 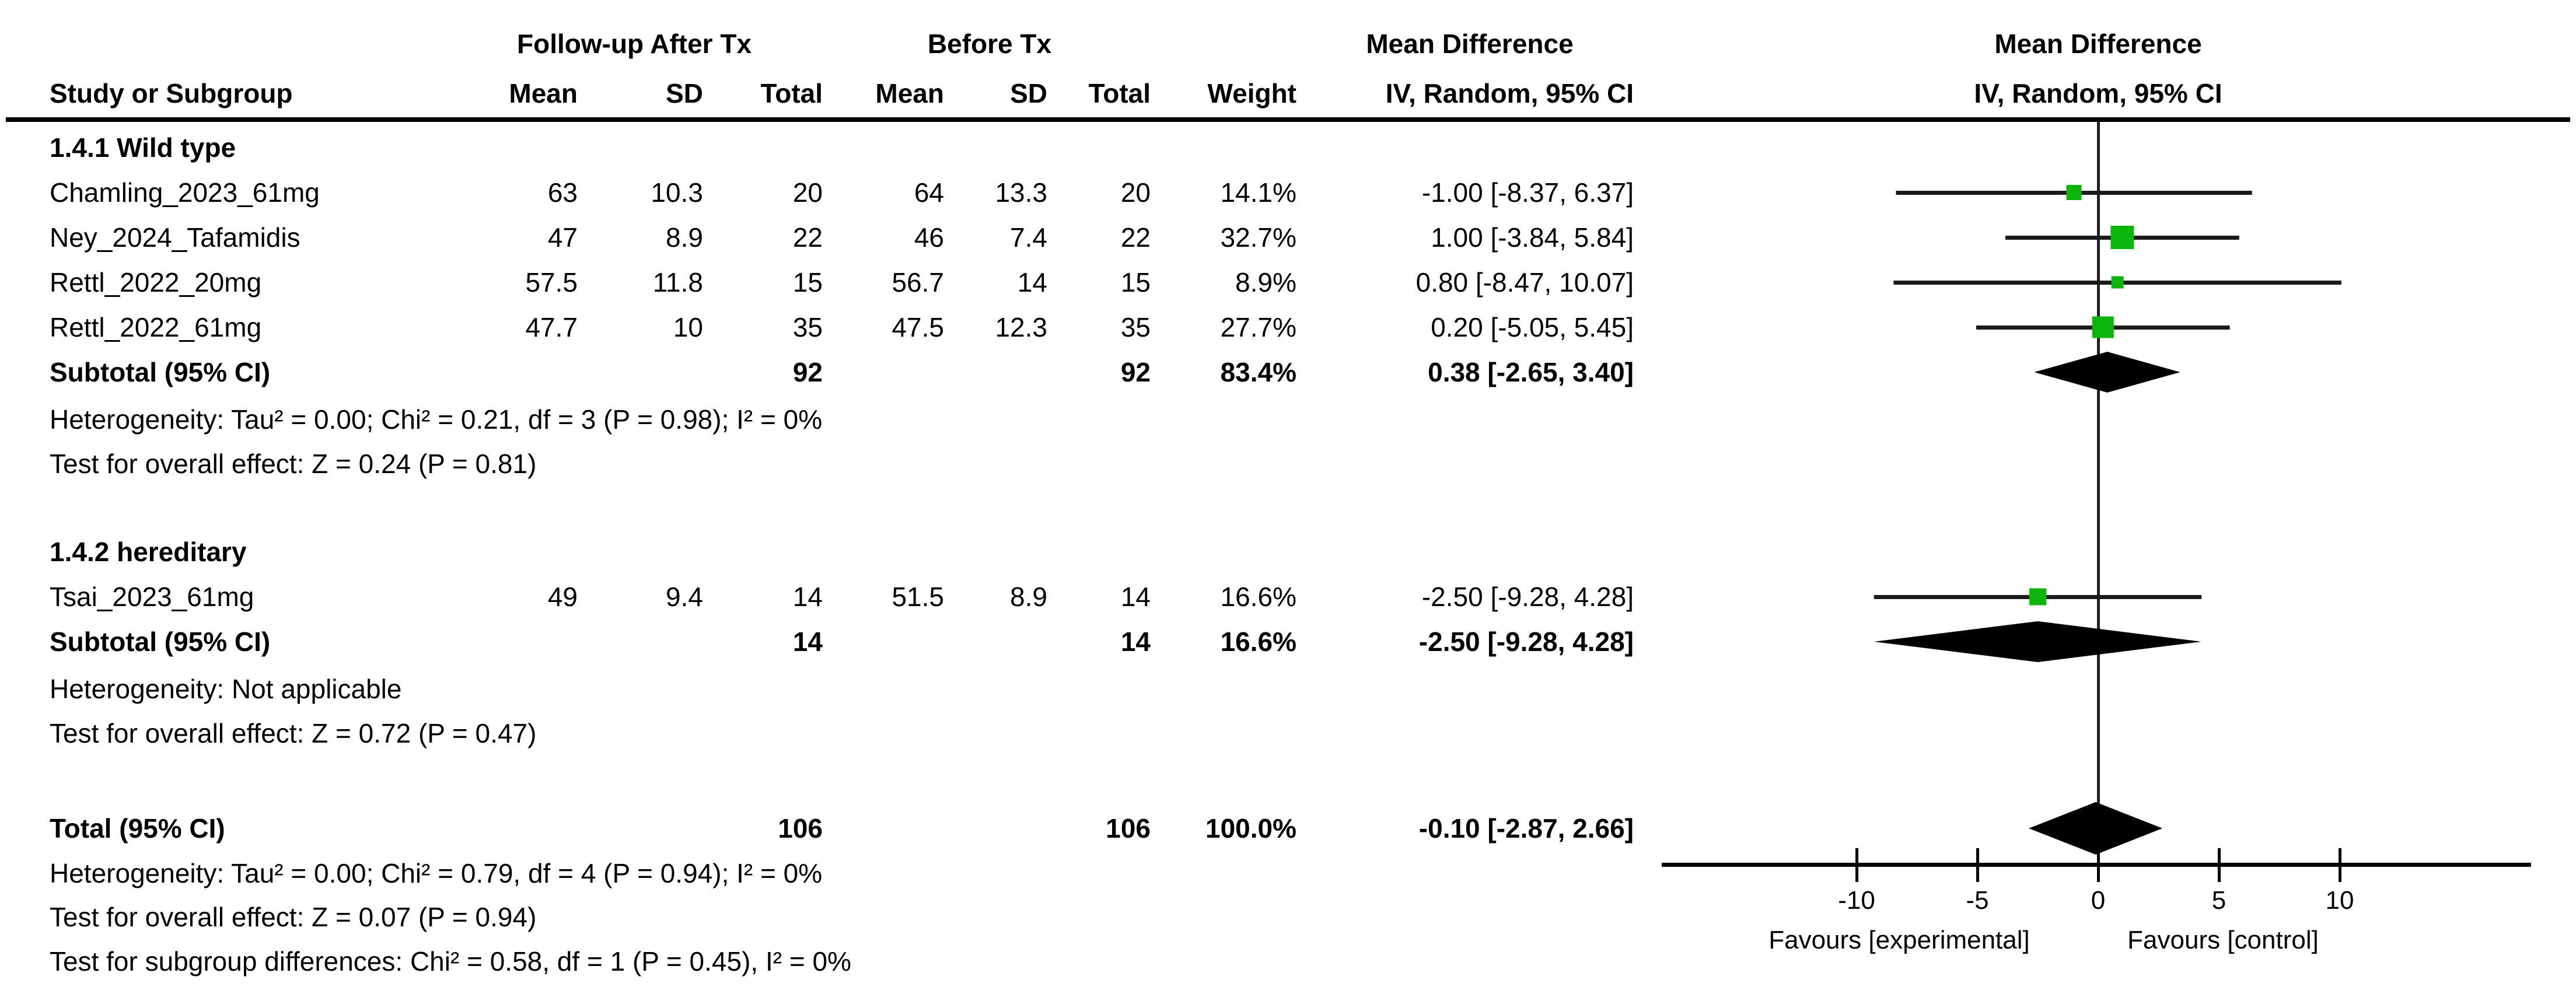 I want to click on cell-ci-text: 0.80 [-8.47, 10.07], so click(x=1524, y=282).